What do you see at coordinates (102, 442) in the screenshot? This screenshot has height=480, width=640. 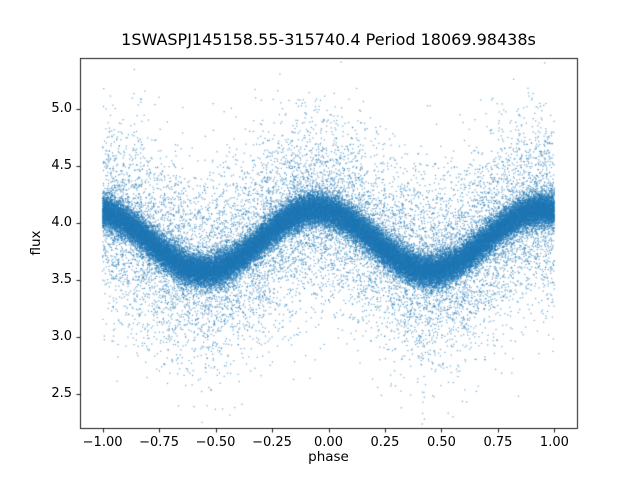 I see `x-tick-label: −1.00` at bounding box center [102, 442].